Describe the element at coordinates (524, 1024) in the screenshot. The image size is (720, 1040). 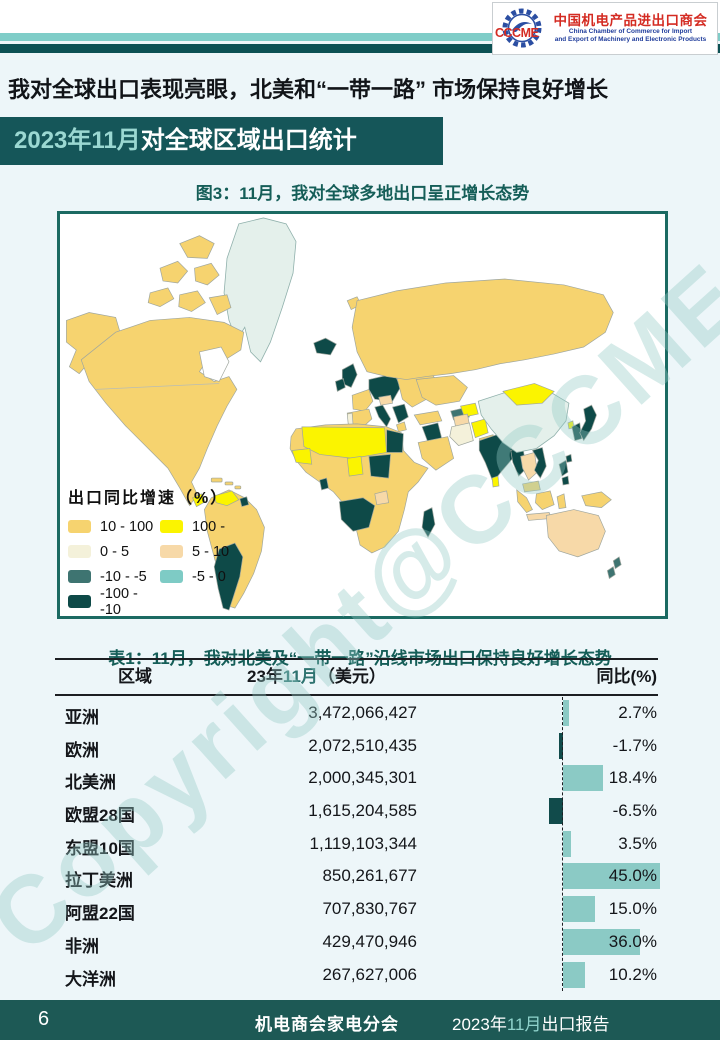
I see `footer-report-month: 11月` at that location.